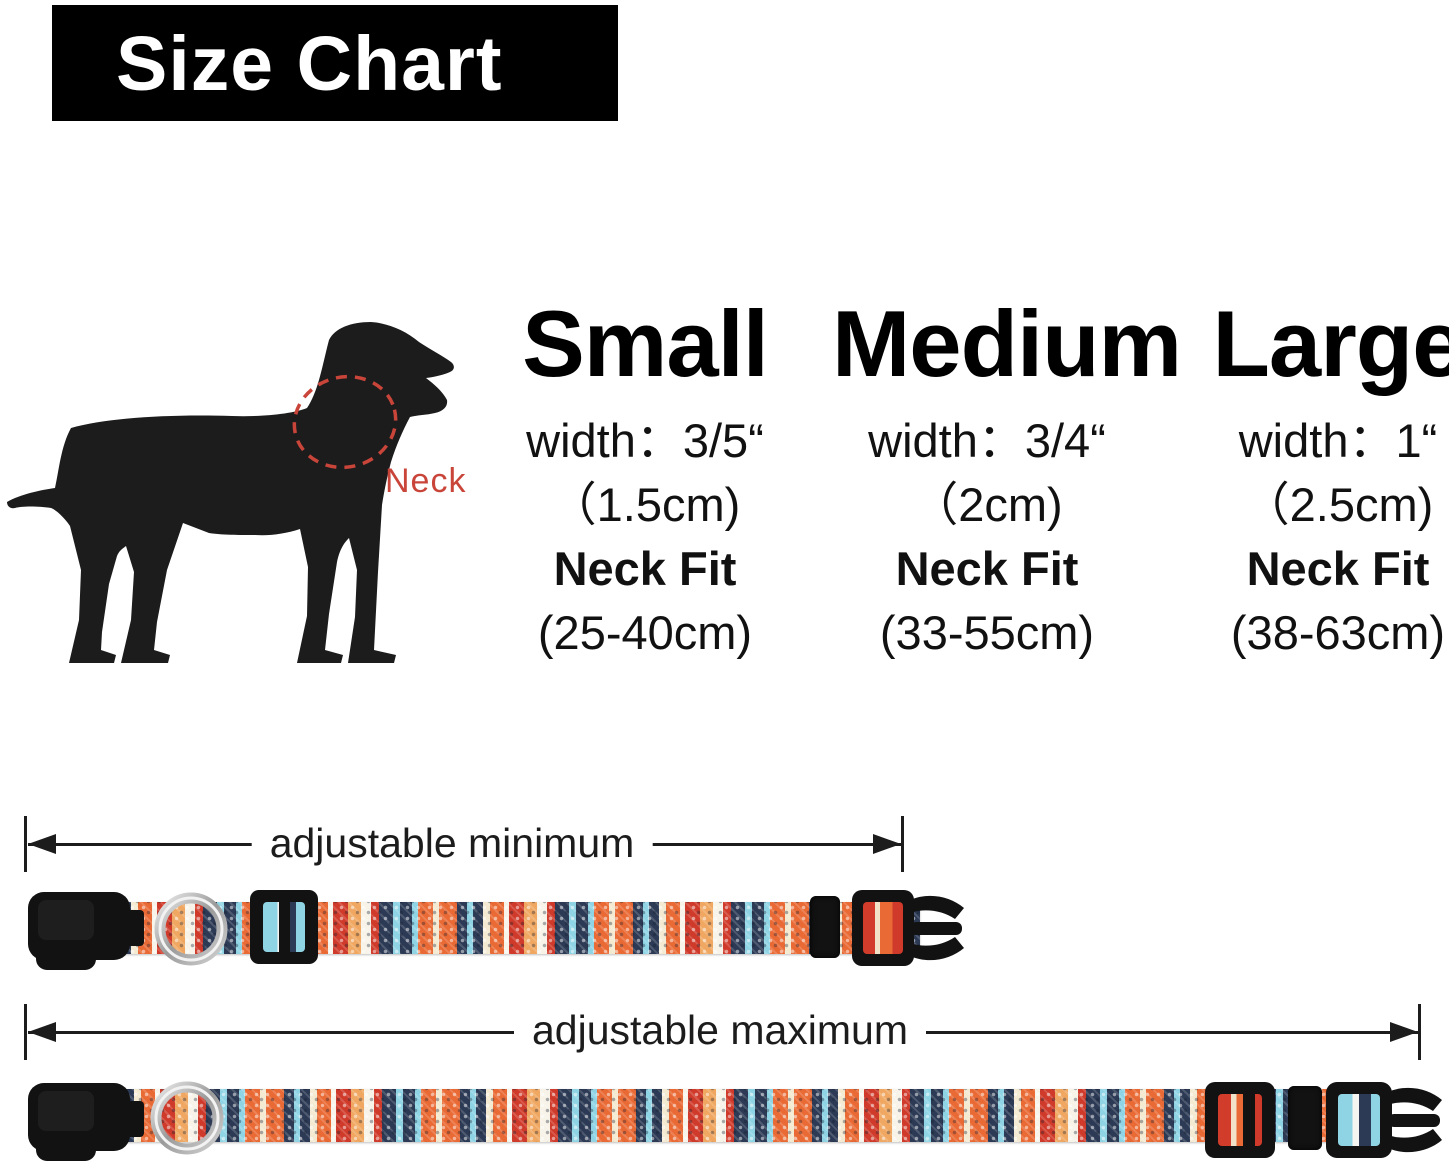 Image resolution: width=1449 pixels, height=1169 pixels. I want to click on size-name: Small, so click(645, 343).